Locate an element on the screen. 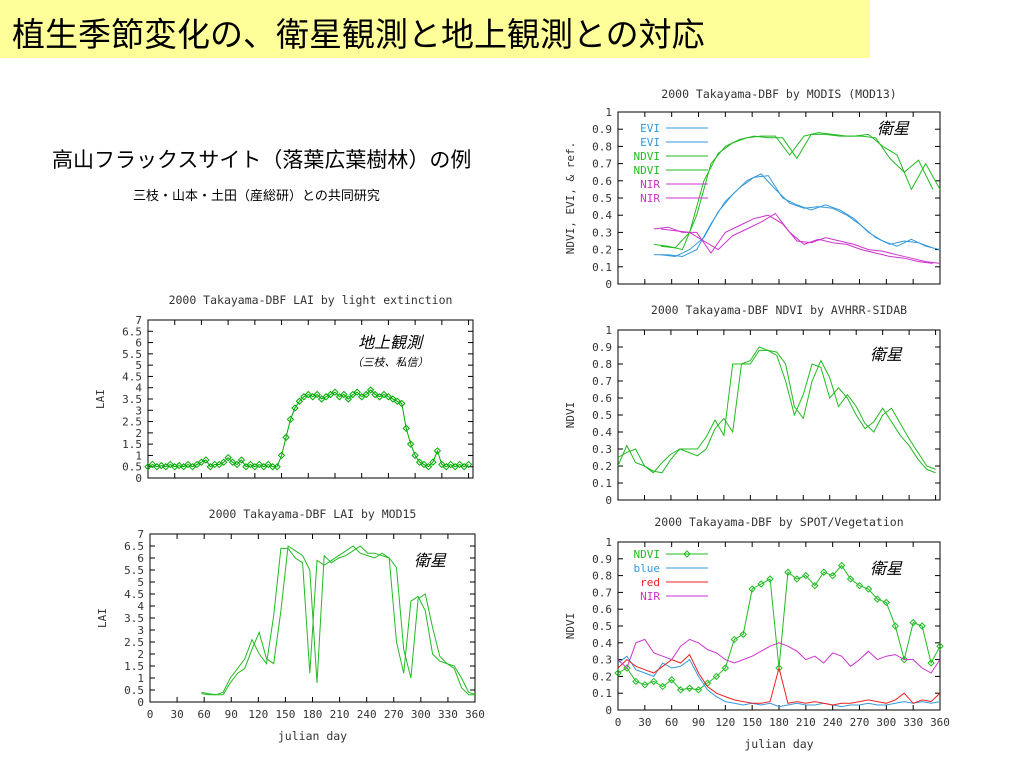 The width and height of the screenshot is (1024, 768). legend-label: EVI is located at coordinates (650, 128).